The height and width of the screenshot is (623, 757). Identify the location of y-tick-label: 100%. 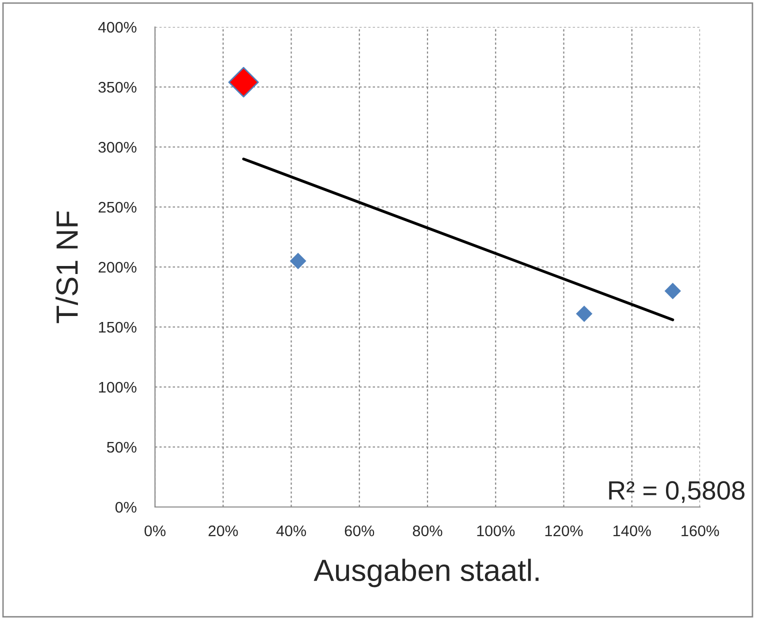
(117, 387).